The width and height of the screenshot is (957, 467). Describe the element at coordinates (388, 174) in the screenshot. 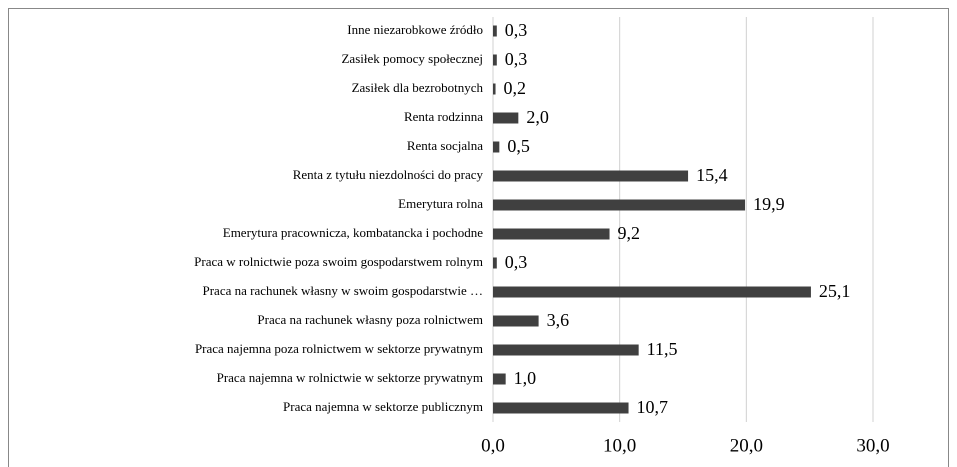

I see `y-tick-label: Renta z tytułu niezdolności do pracy` at that location.